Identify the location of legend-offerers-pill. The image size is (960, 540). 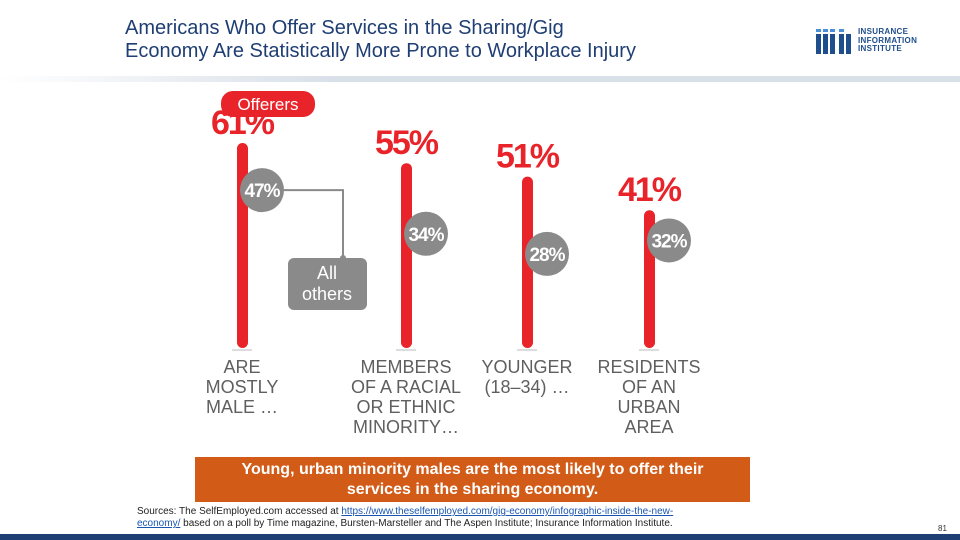
(268, 104).